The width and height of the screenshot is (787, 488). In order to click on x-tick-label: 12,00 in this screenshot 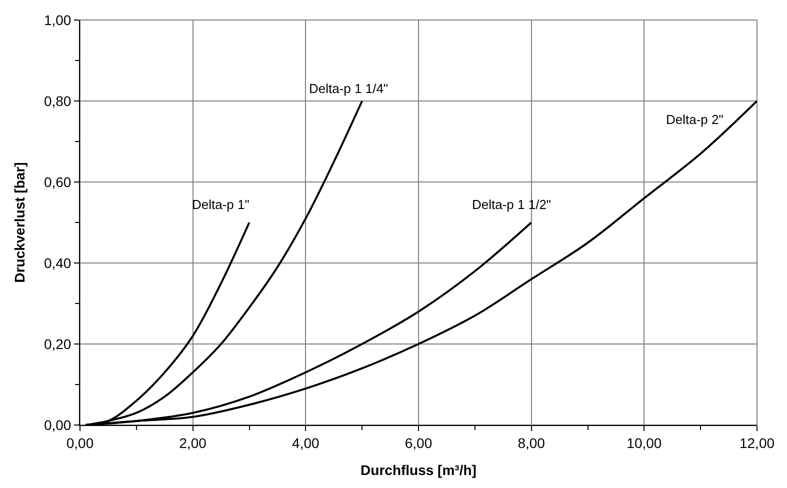, I will do `click(757, 442)`.